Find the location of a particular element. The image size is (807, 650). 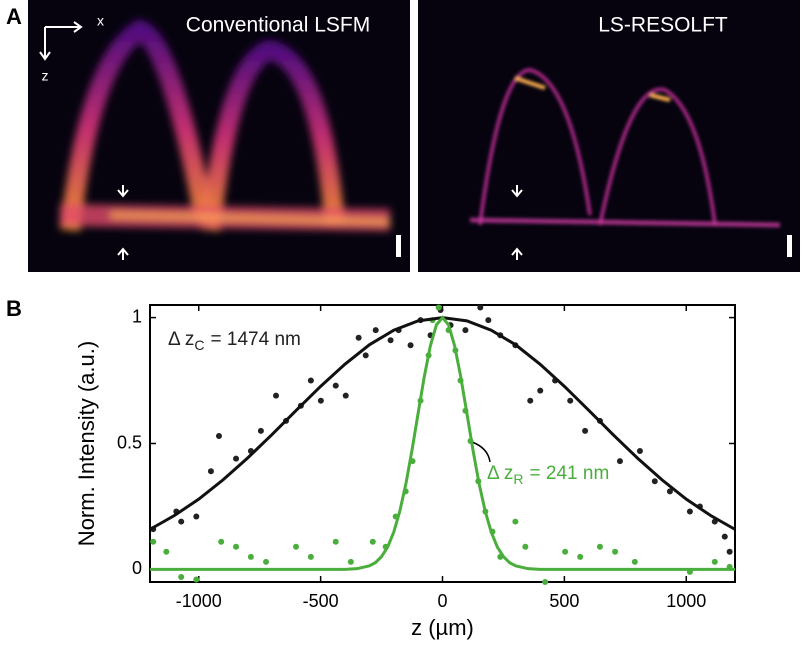

y-tick-label: 1 is located at coordinates (137, 316).